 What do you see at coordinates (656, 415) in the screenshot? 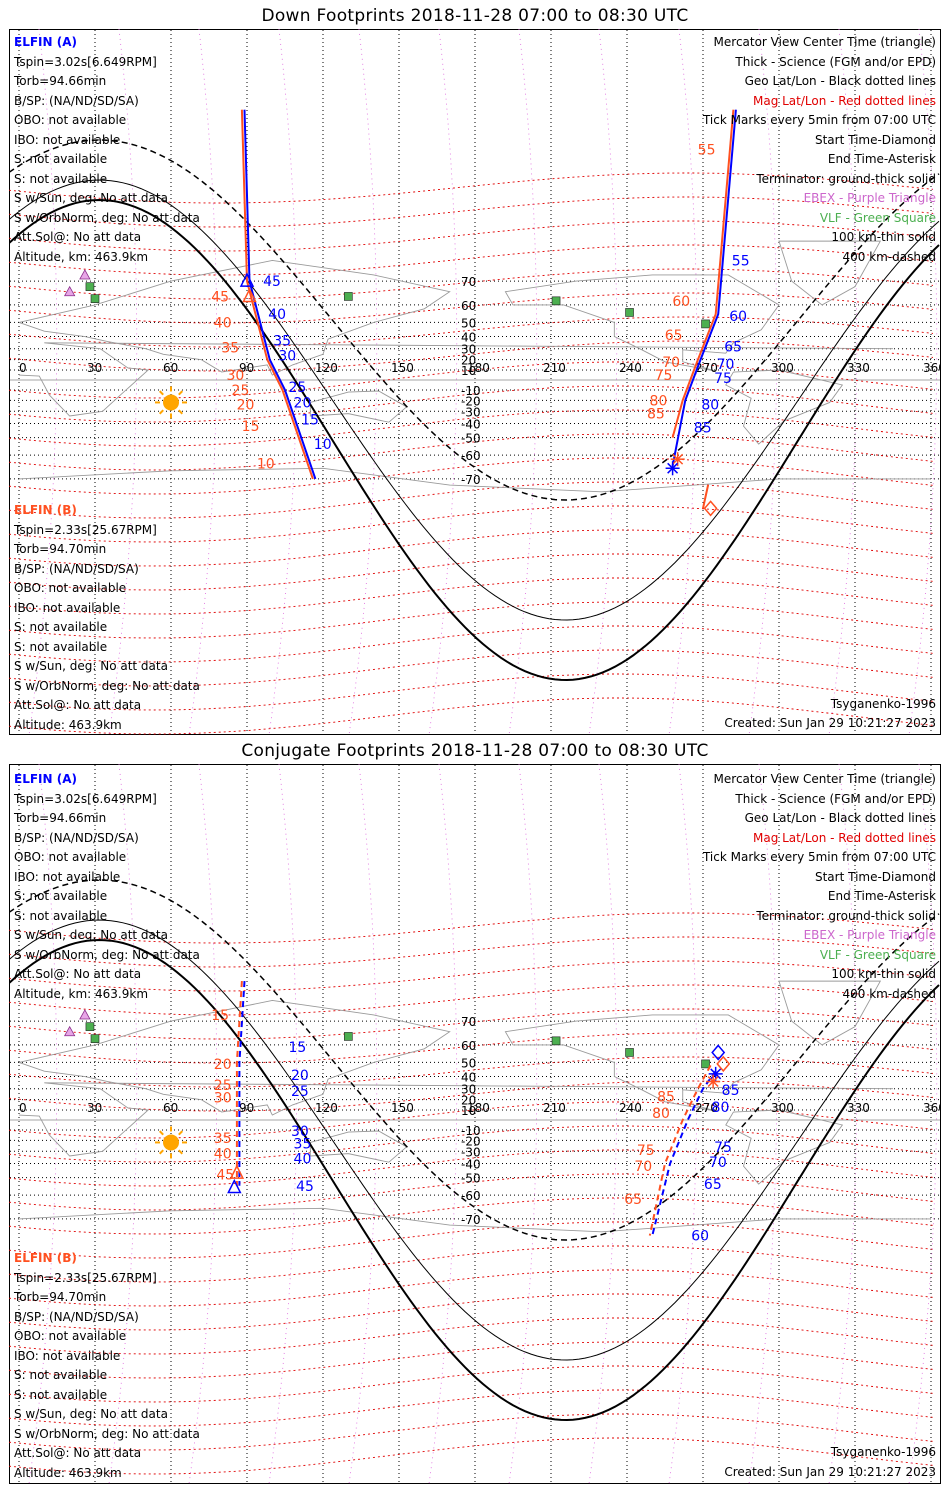
I see `track-label-b: 85` at bounding box center [656, 415].